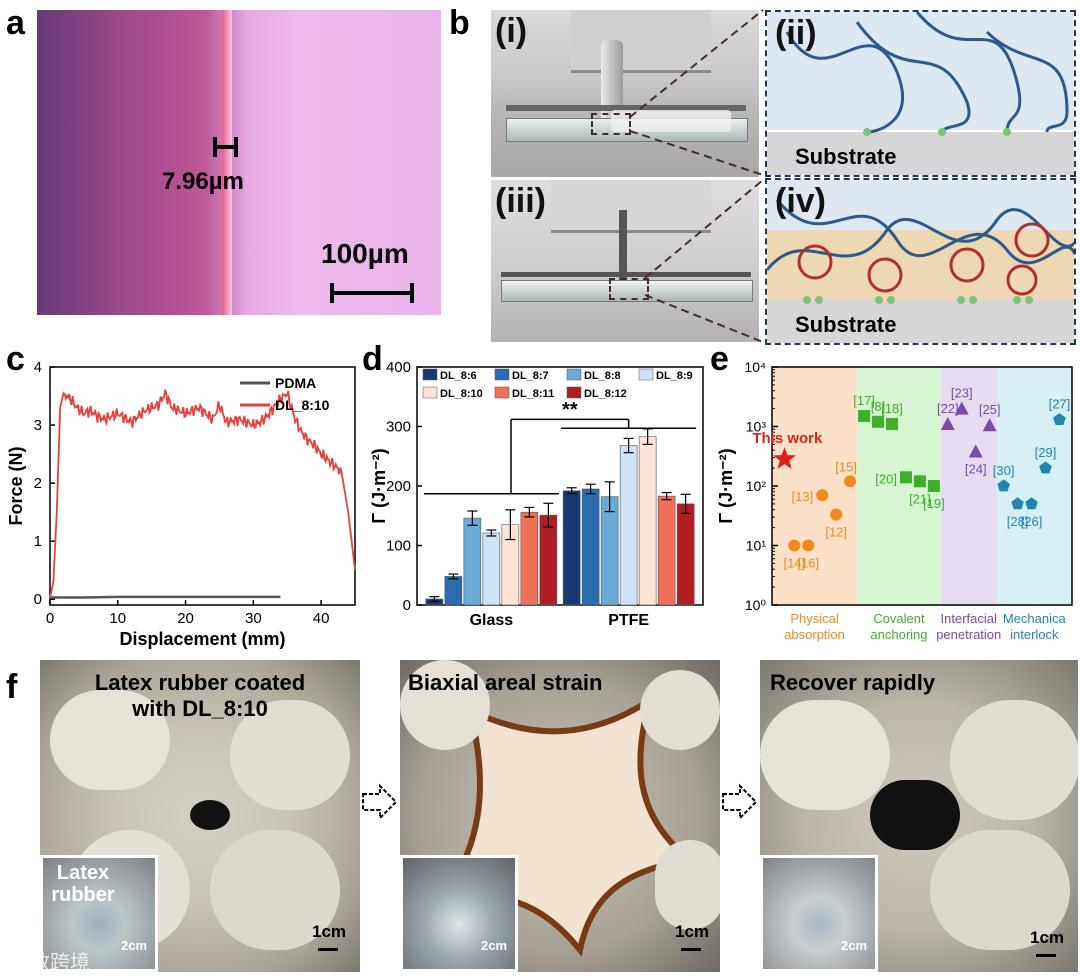 The image size is (1080, 978). What do you see at coordinates (962, 393) in the screenshot?
I see `ref-label: [23]` at bounding box center [962, 393].